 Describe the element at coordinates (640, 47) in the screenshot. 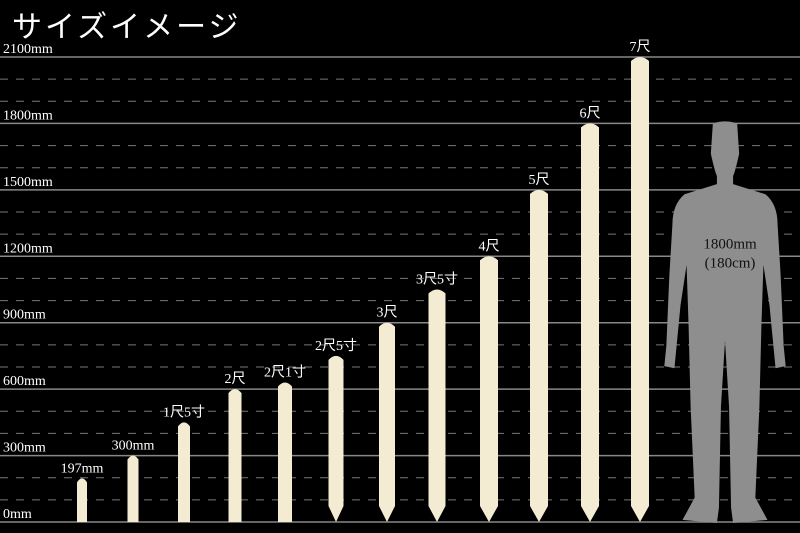

I see `bar-label: 7尺` at that location.